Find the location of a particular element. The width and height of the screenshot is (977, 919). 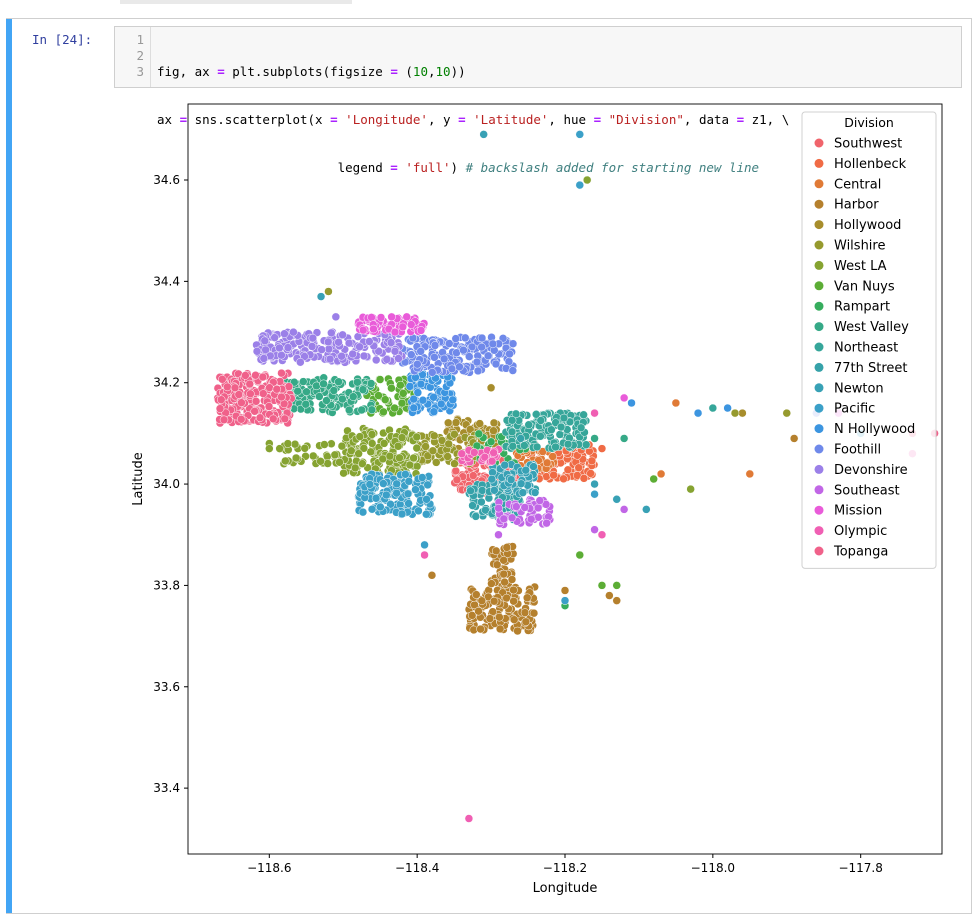

code-token: ) is located at coordinates (458, 167).